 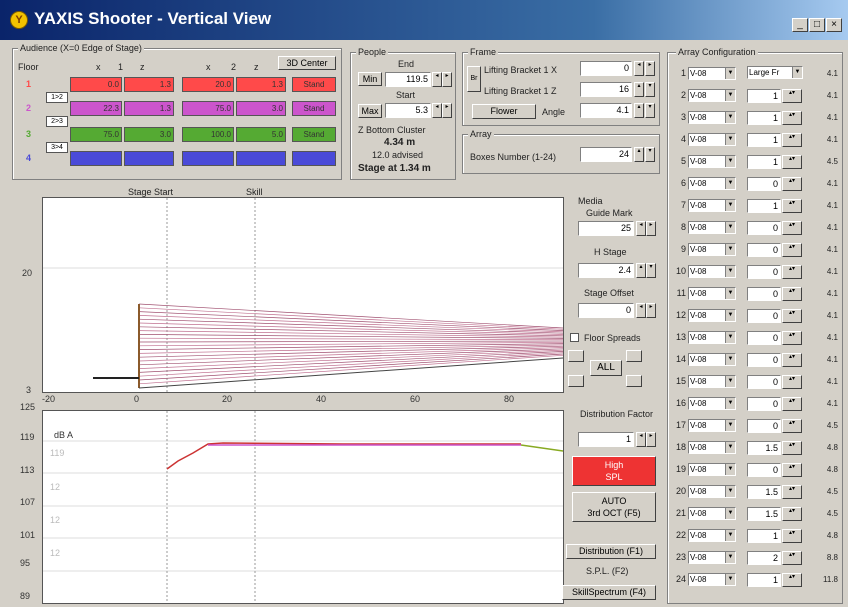 What do you see at coordinates (641, 310) in the screenshot?
I see `offset-spin-left: ◂` at bounding box center [641, 310].